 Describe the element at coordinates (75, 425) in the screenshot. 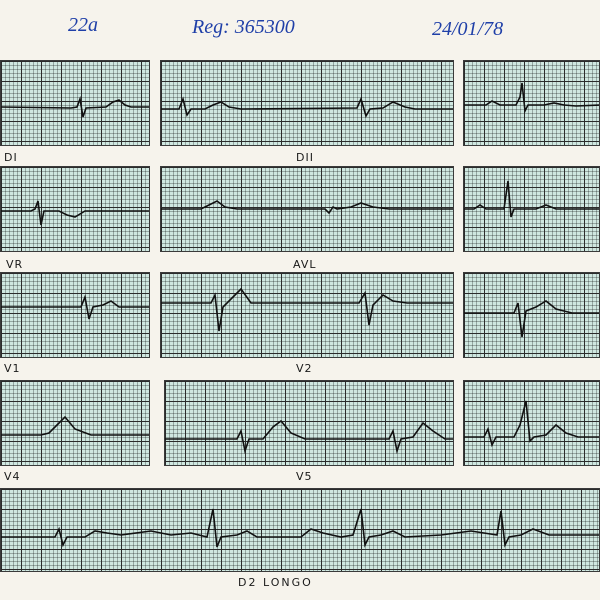

I see `ecg-trace-v4` at that location.